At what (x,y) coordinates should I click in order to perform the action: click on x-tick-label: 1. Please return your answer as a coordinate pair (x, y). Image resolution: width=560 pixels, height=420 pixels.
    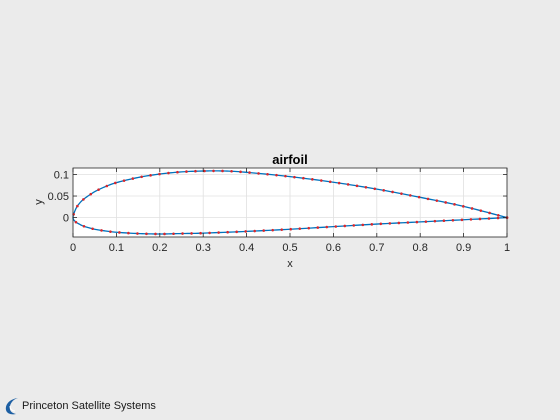
    Looking at the image, I should click on (507, 248).